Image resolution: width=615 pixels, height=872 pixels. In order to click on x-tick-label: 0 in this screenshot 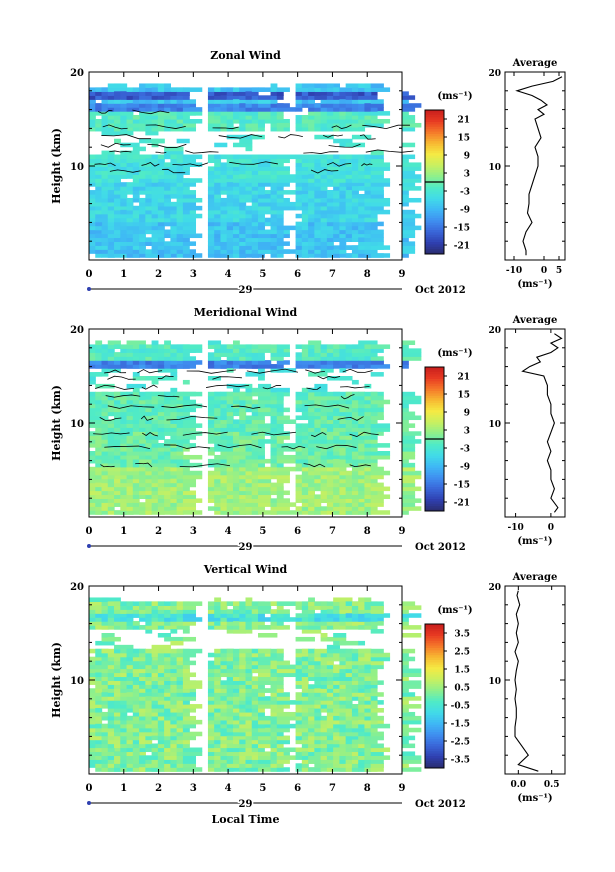, I will do `click(89, 274)`.